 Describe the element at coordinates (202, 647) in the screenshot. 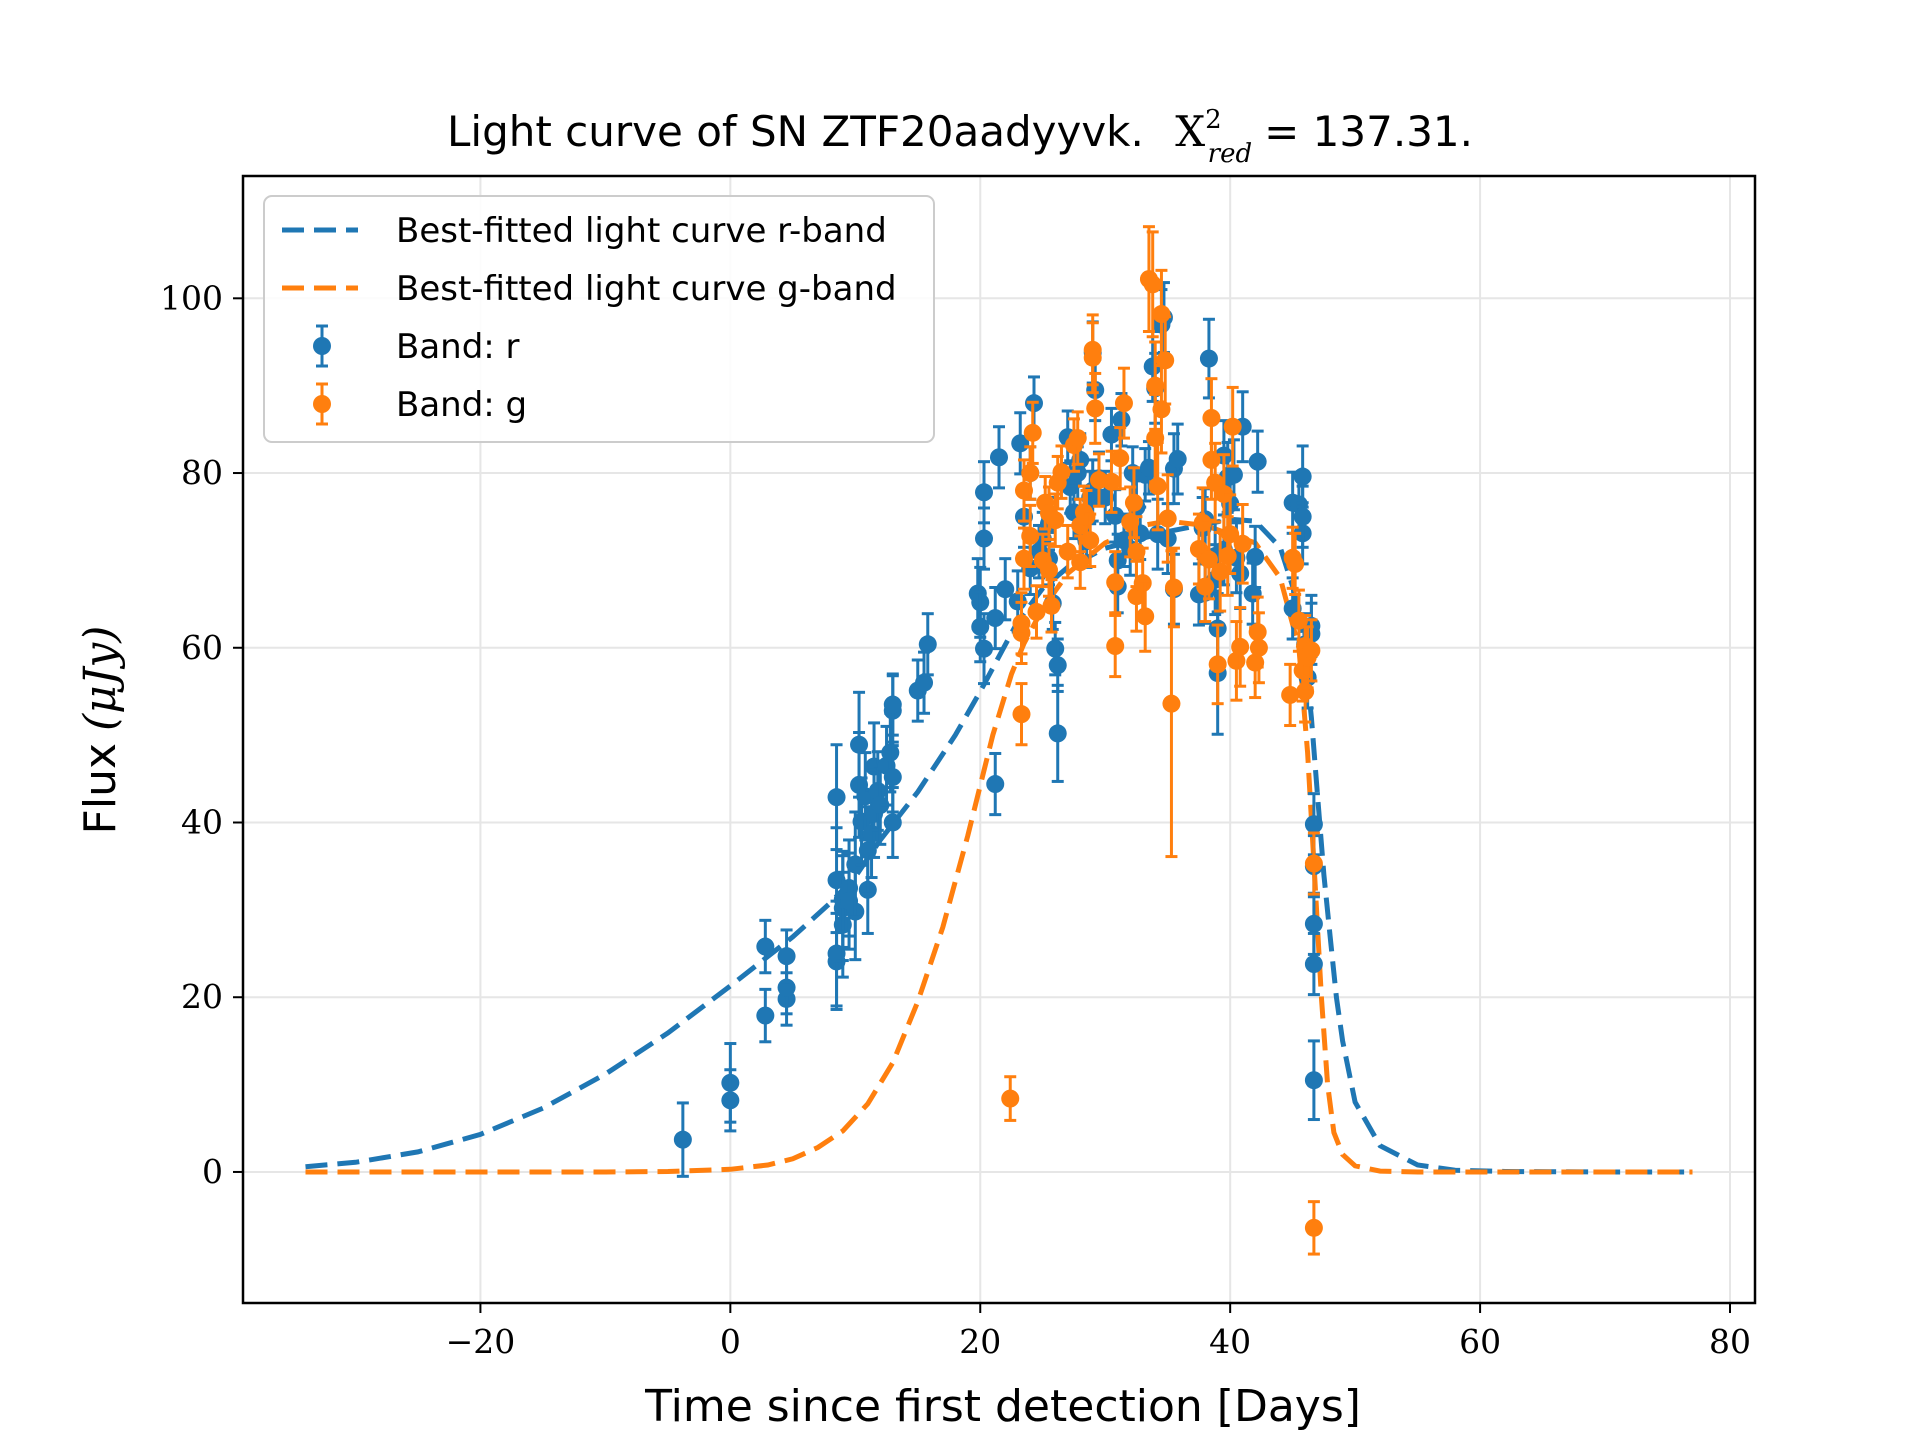

I see `y-tick-label: 60` at that location.